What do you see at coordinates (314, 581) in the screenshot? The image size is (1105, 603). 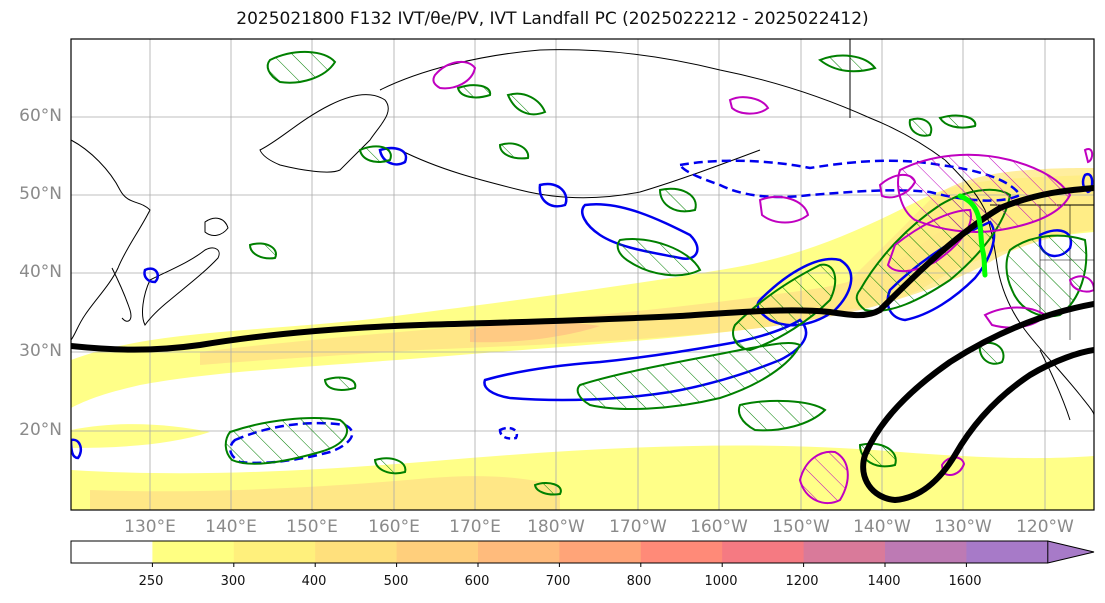 I see `colorbar-label-400: 400` at bounding box center [314, 581].